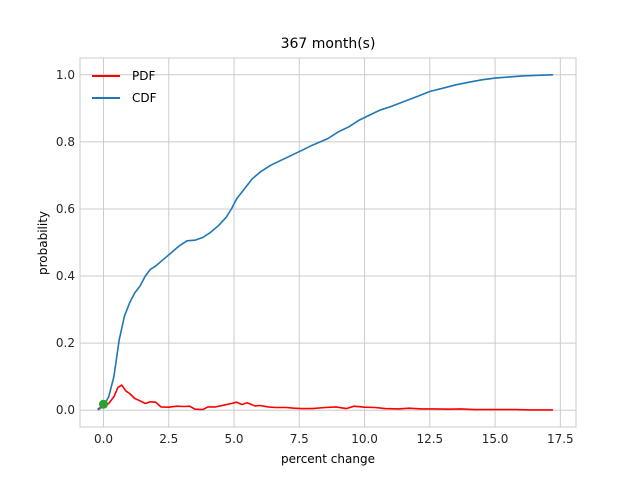 The height and width of the screenshot is (480, 640). What do you see at coordinates (103, 439) in the screenshot?
I see `x-tick-label: 0.0` at bounding box center [103, 439].